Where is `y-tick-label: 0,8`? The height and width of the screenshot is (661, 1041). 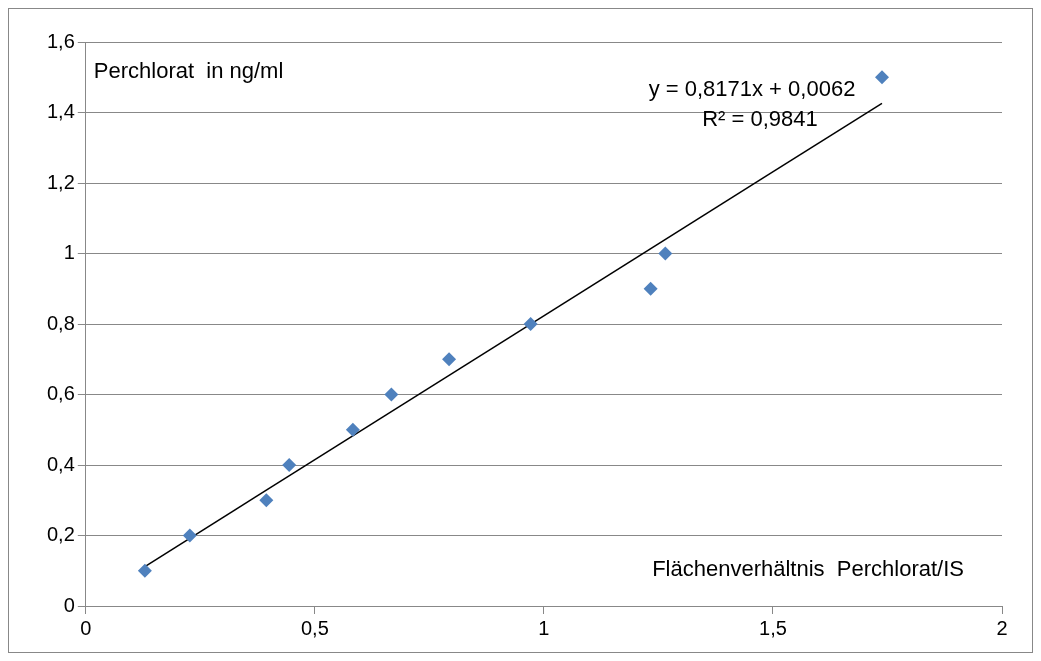 y-tick-label: 0,8 is located at coordinates (60, 322).